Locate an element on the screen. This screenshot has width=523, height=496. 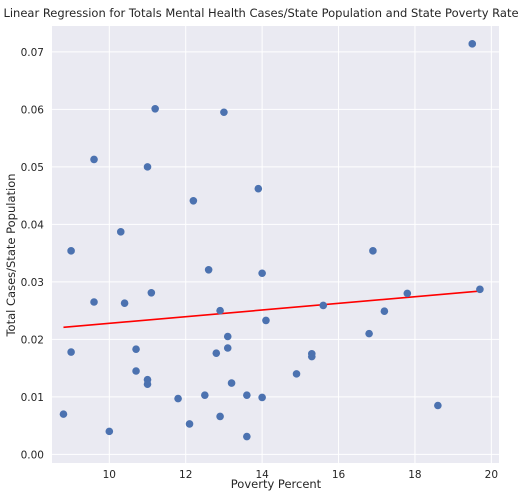
y-tick-label: 0.07 is located at coordinates (32, 53).